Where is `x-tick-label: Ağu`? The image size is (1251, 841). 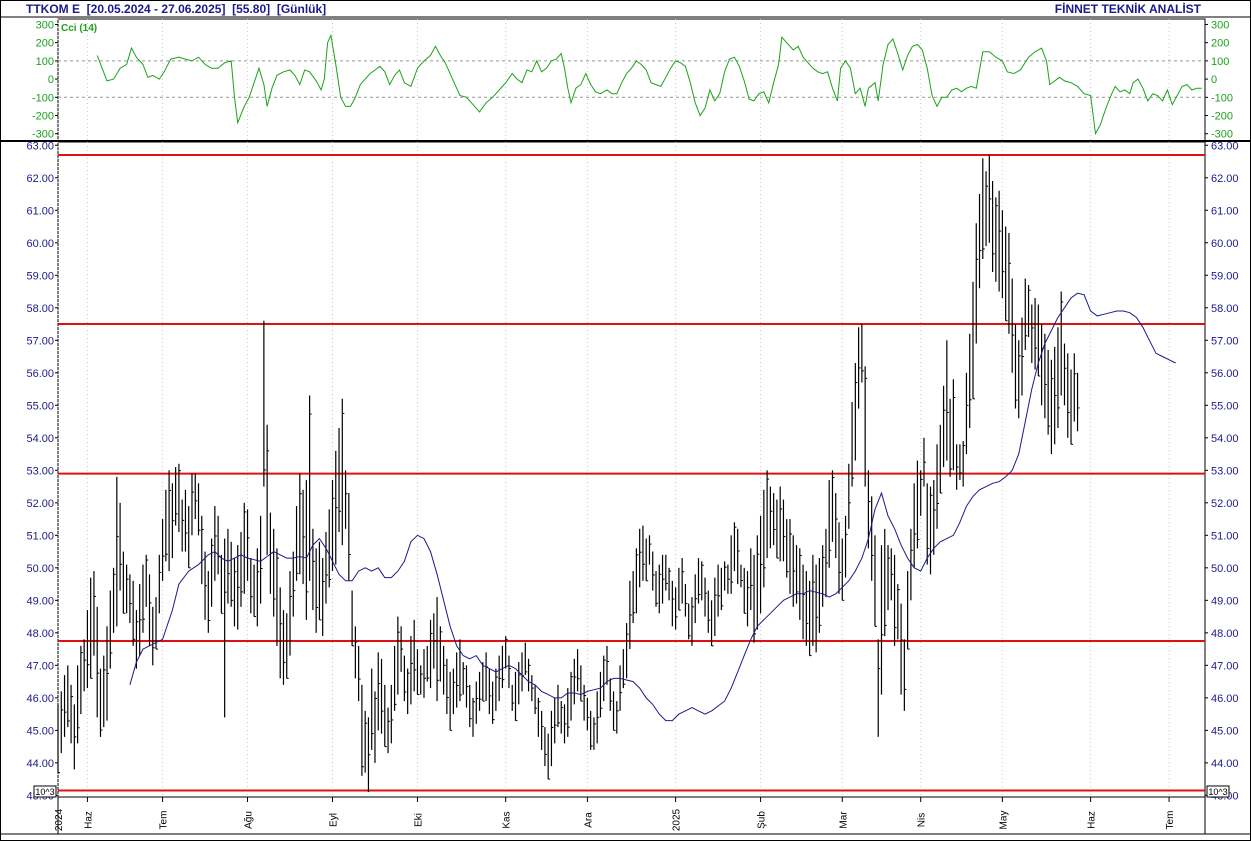
x-tick-label: Ağu is located at coordinates (249, 820).